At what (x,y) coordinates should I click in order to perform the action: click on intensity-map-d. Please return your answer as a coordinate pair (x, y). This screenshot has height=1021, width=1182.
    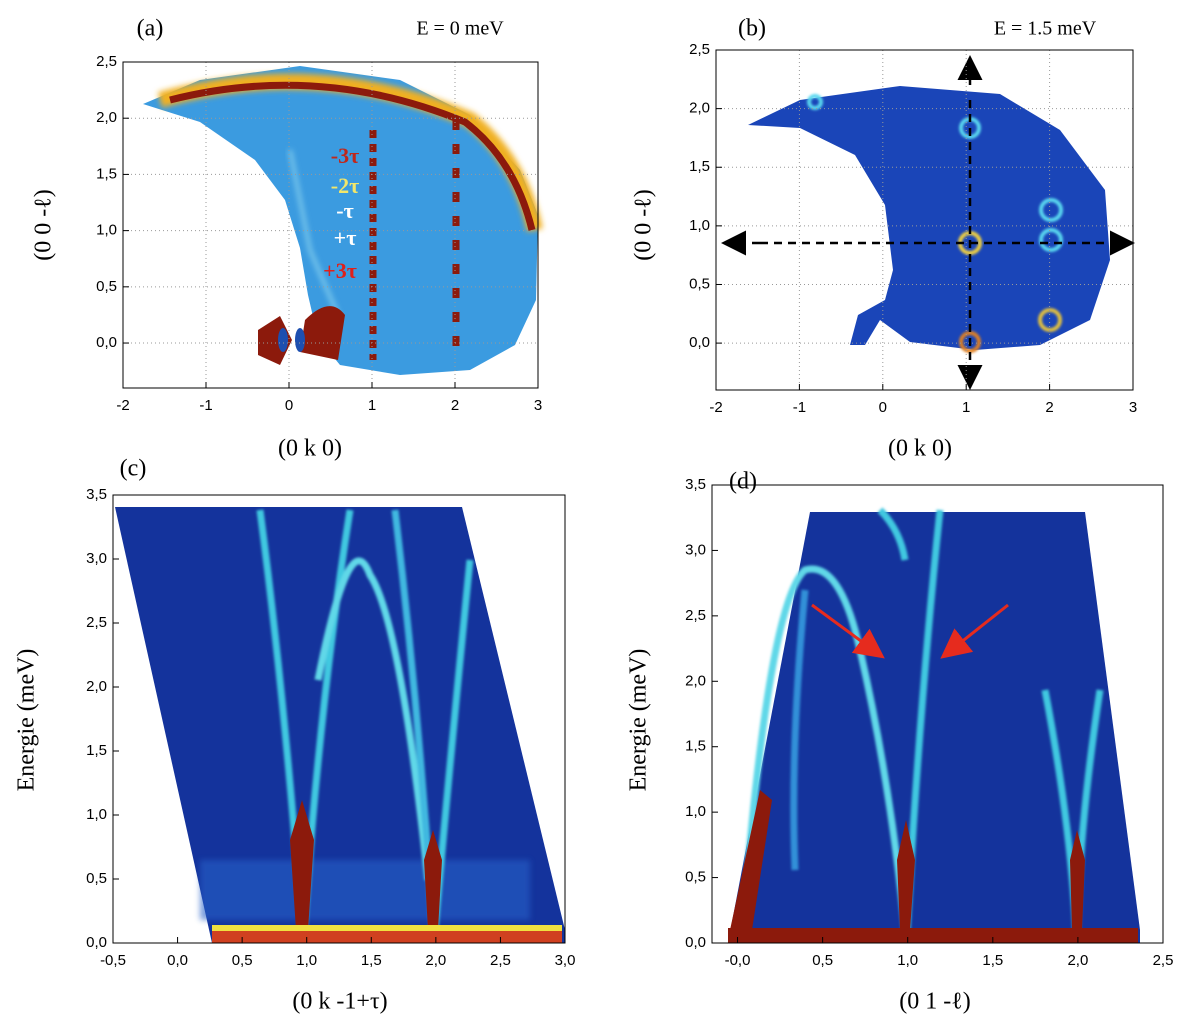
    Looking at the image, I should click on (934, 725).